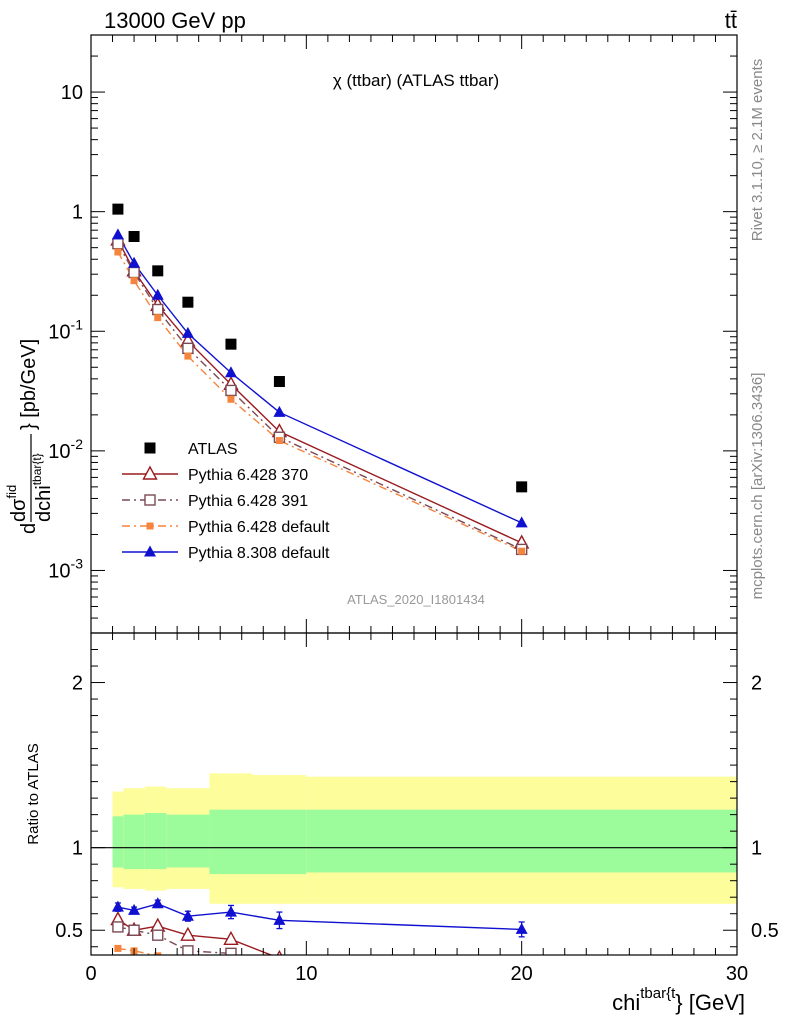 The image size is (786, 1024). Describe the element at coordinates (65, 568) in the screenshot. I see `main-y-tick-label: 10⁻³` at that location.